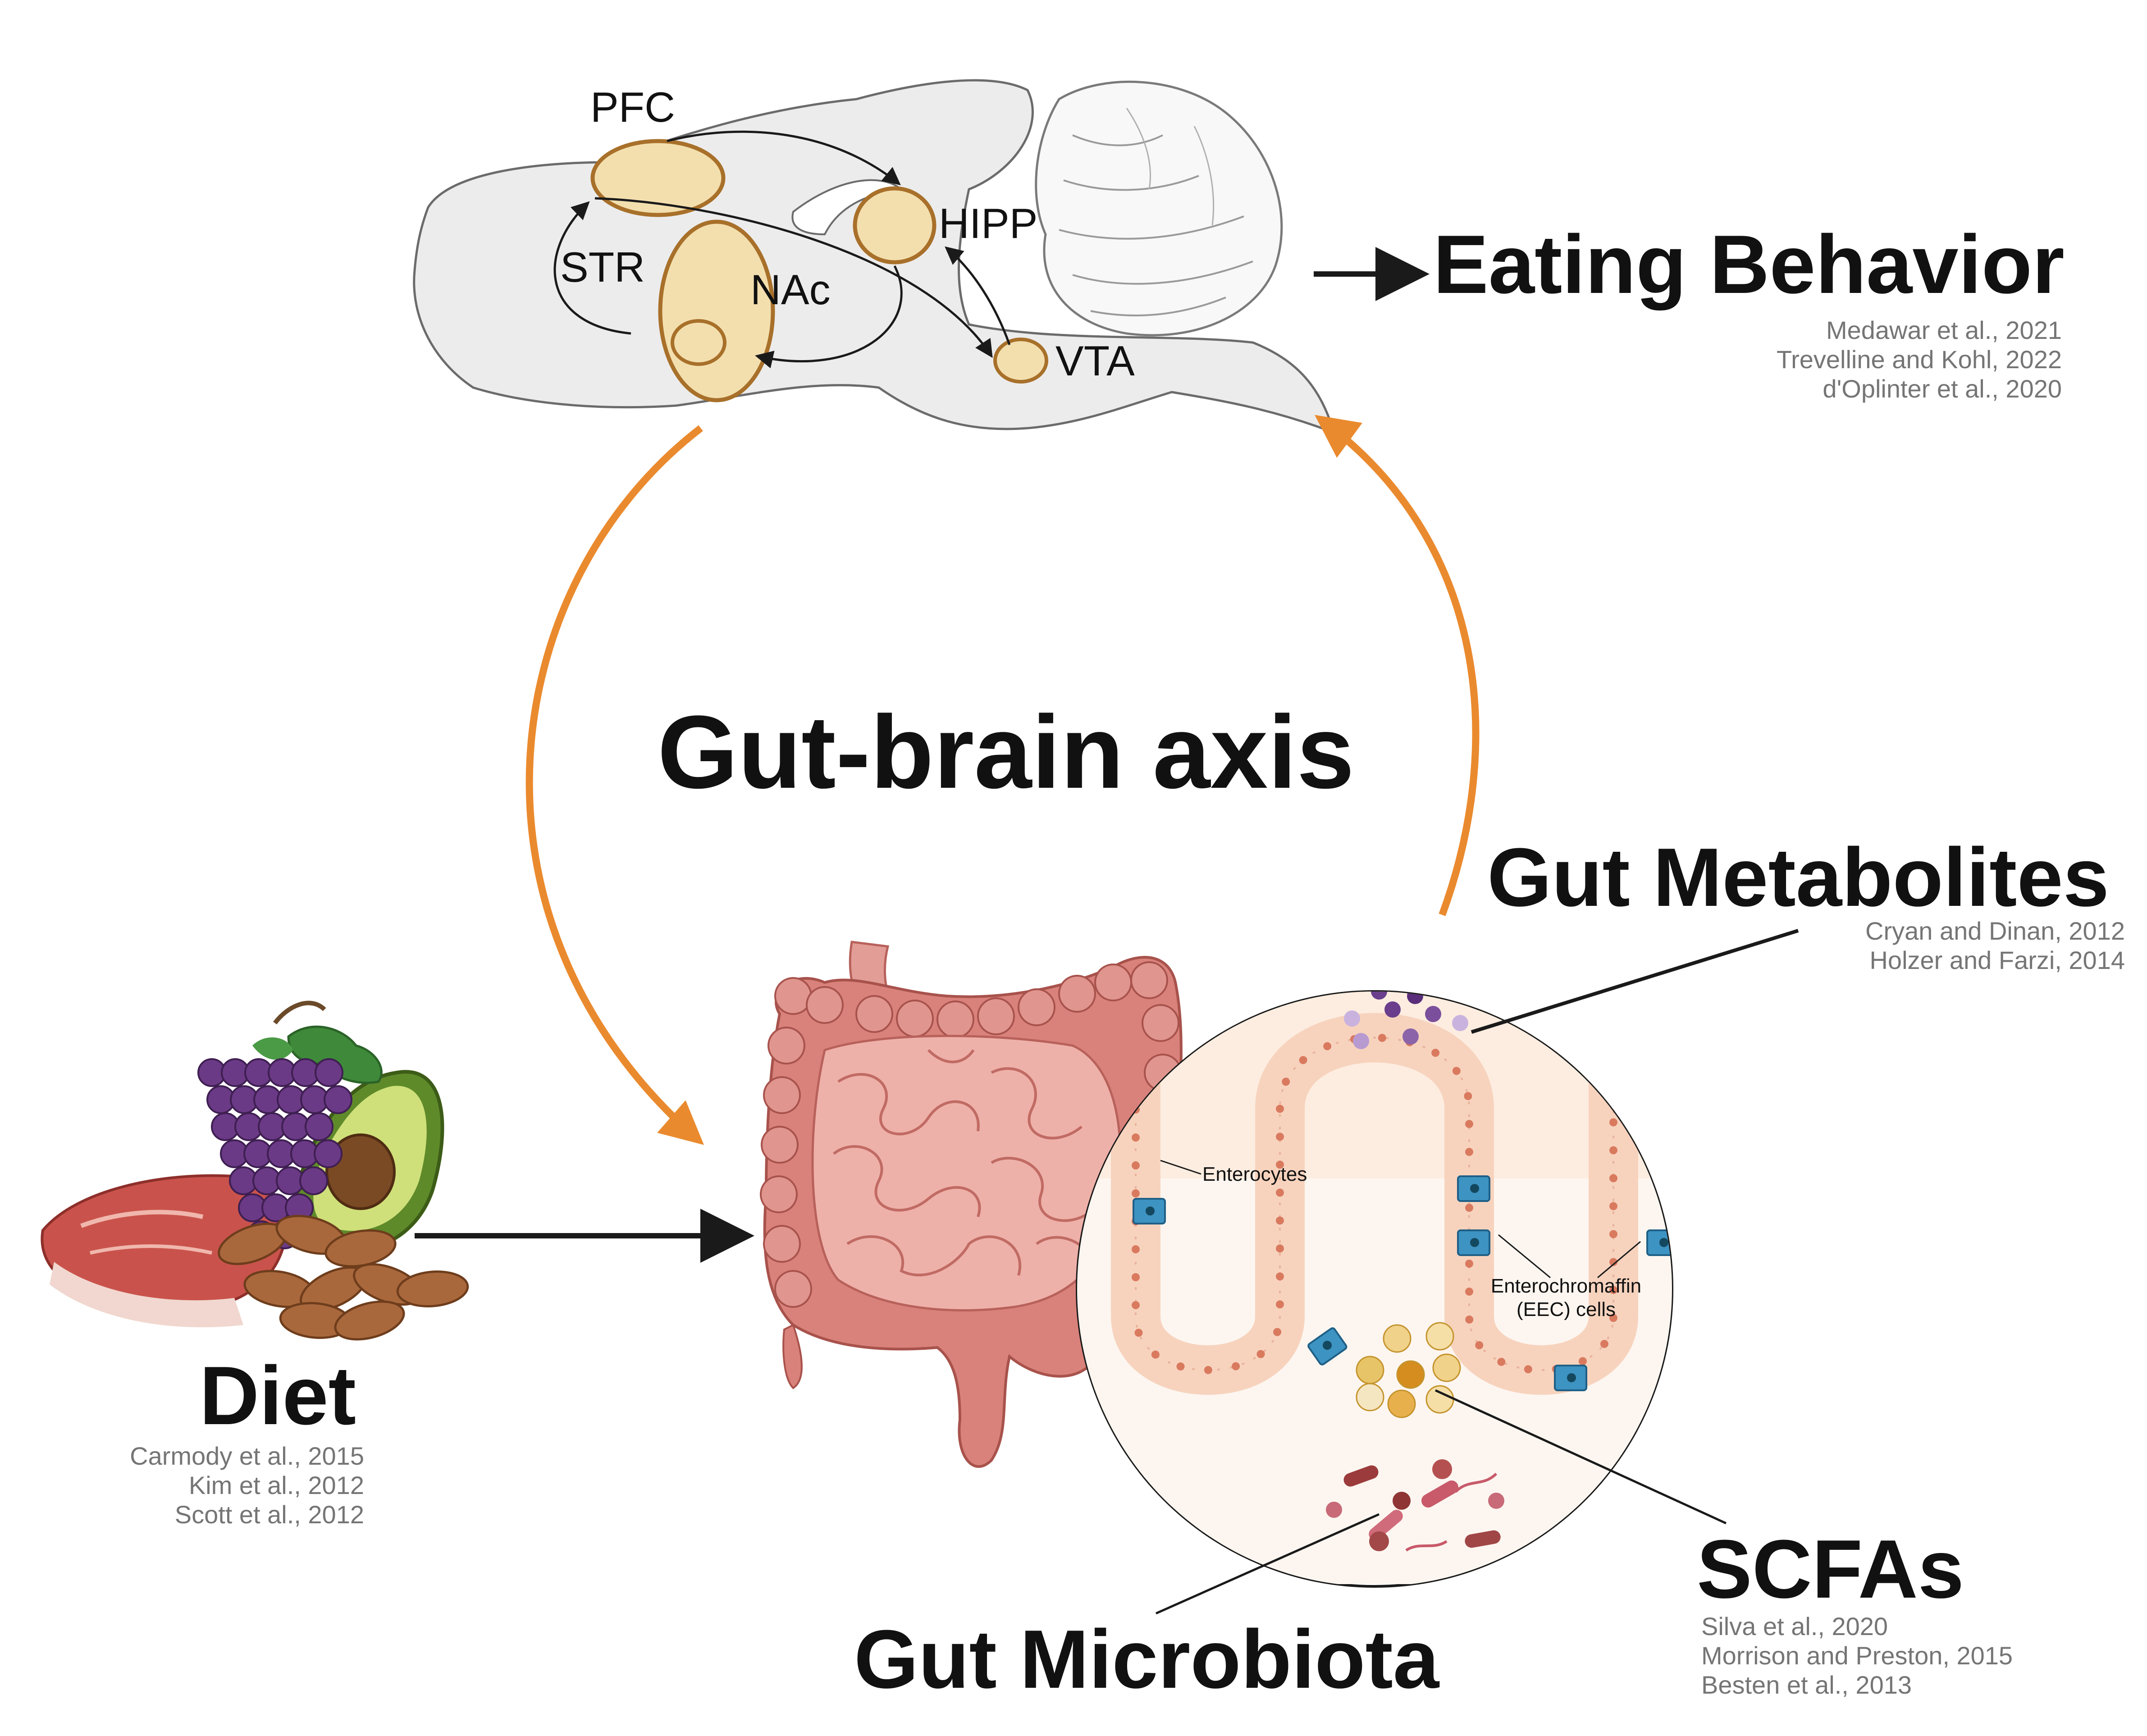 The image size is (2147, 1736). Describe the element at coordinates (1580, 1457) in the screenshot. I see `scfa-pointer` at that location.